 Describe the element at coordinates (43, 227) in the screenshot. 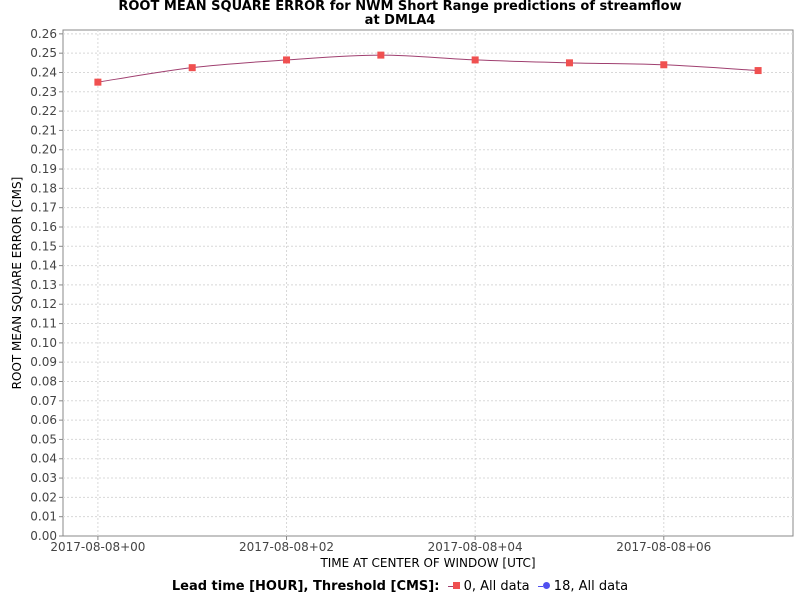

I see `y-tick-label: 0.16` at that location.